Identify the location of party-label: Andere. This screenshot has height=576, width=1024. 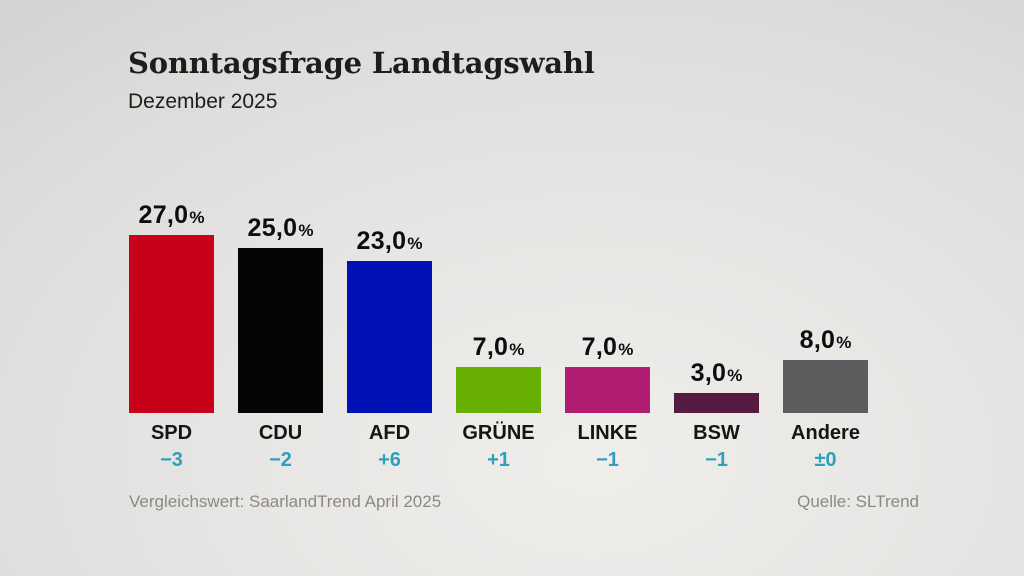
(825, 433).